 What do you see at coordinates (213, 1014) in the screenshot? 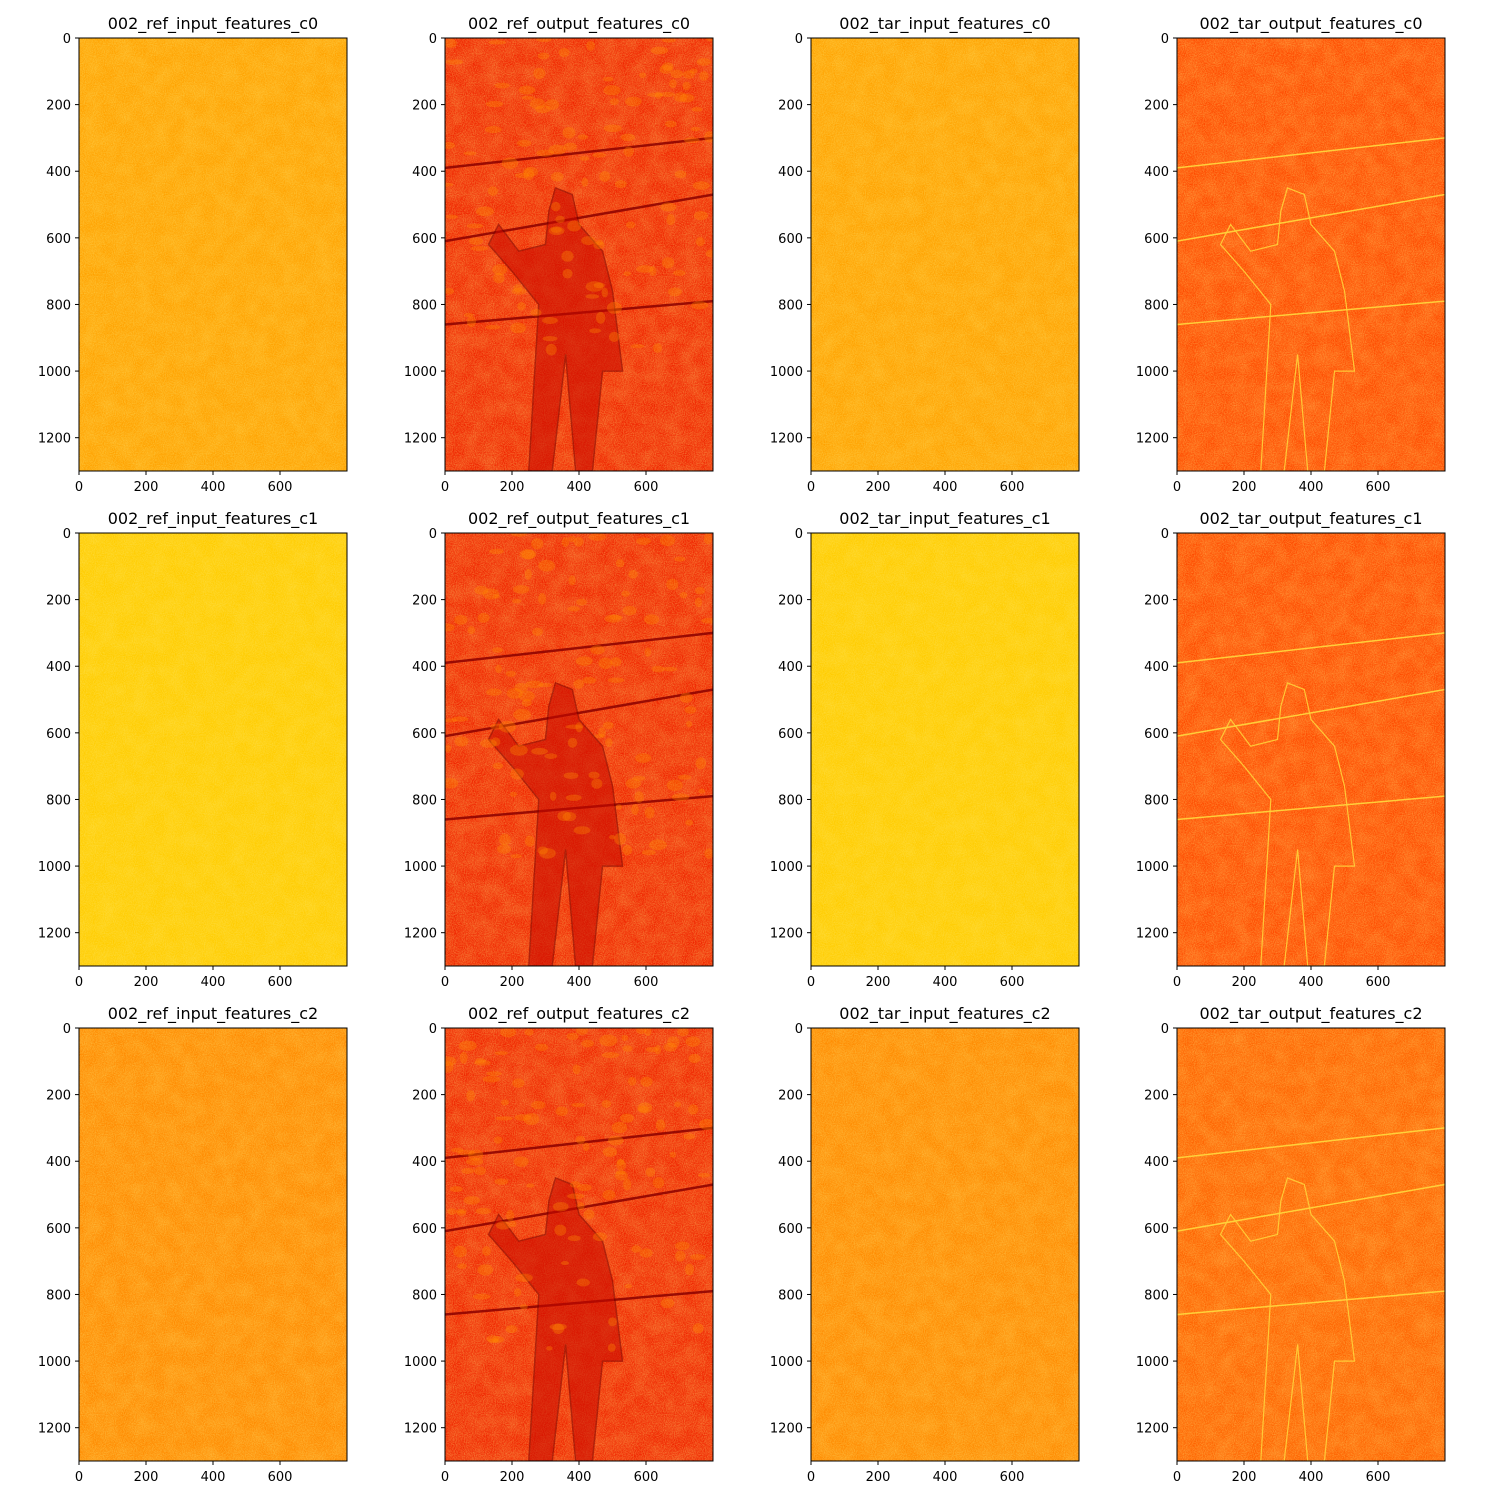
I see `panel-title: 002_ref_input_features_c2` at bounding box center [213, 1014].